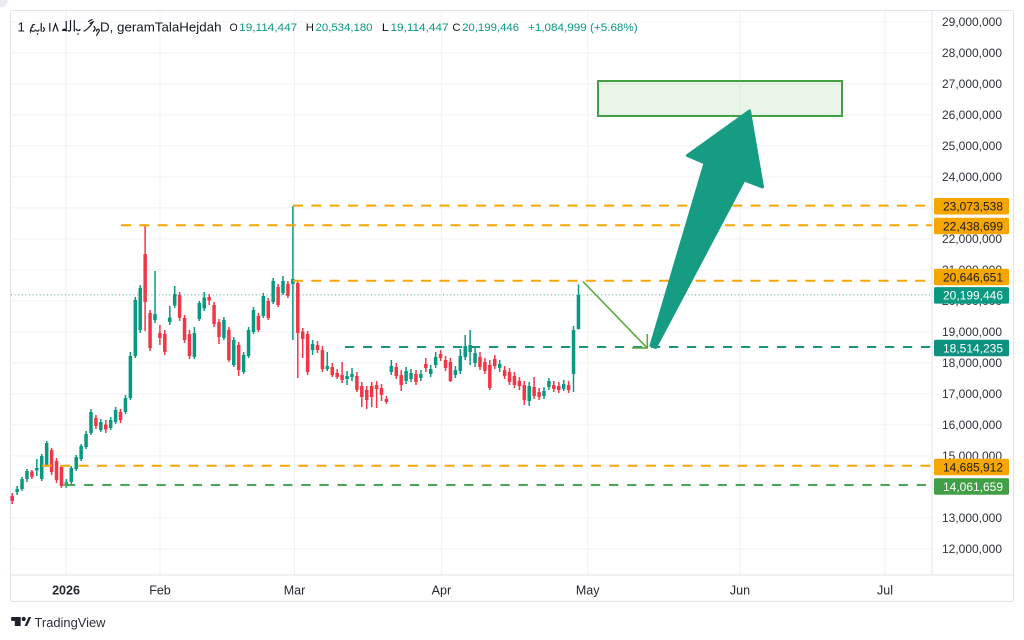 The image size is (1024, 640). Describe the element at coordinates (972, 84) in the screenshot. I see `svg-text: 27,000,000` at that location.